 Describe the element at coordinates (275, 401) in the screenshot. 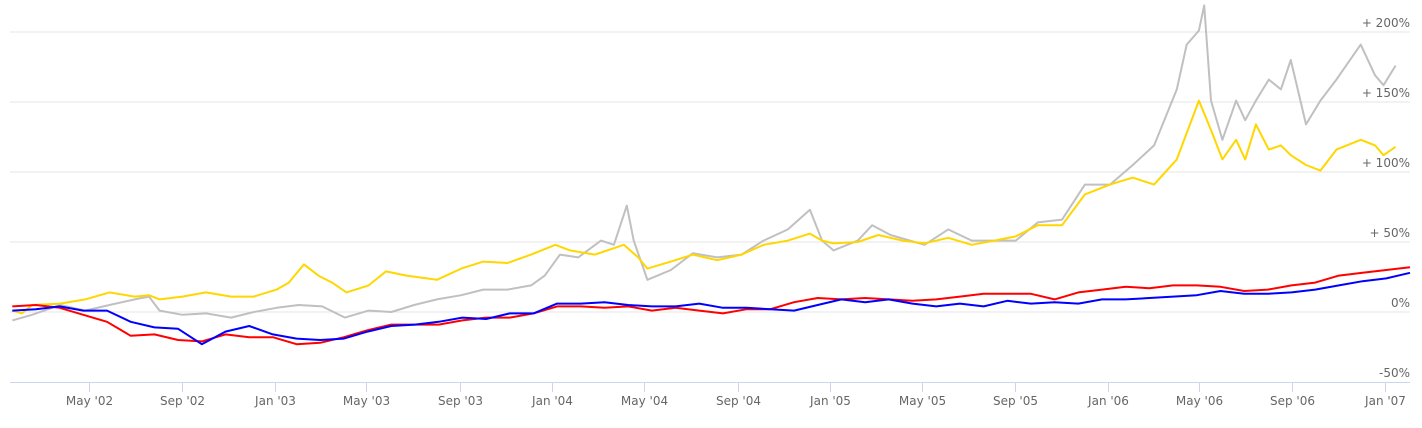

I see `x-tick-label: Jan '03` at that location.